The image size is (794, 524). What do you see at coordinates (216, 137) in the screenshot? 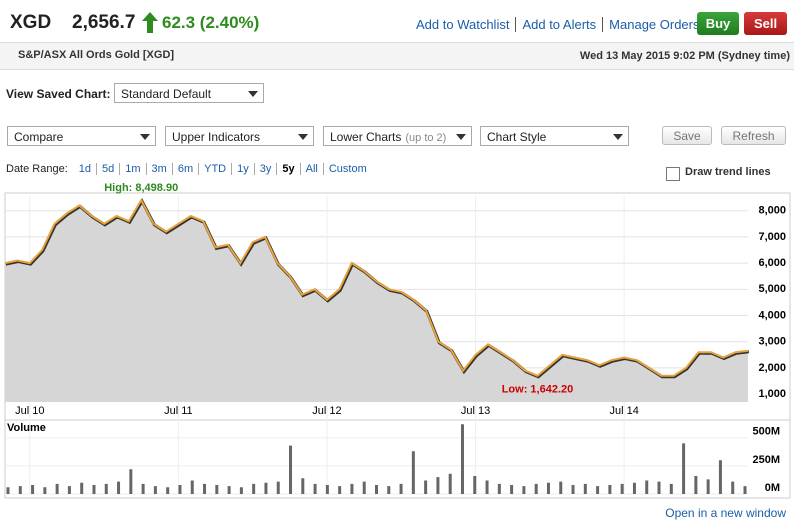
I see `dropdown-label: Upper Indicators` at bounding box center [216, 137].